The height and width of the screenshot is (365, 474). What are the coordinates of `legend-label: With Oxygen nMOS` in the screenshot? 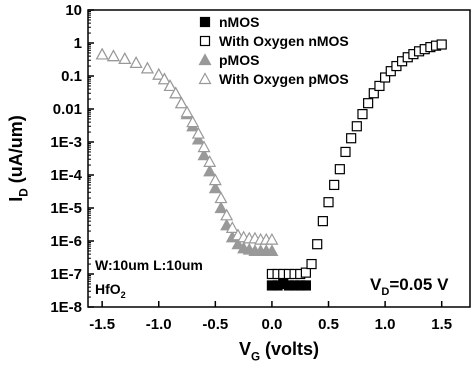 It's located at (284, 41).